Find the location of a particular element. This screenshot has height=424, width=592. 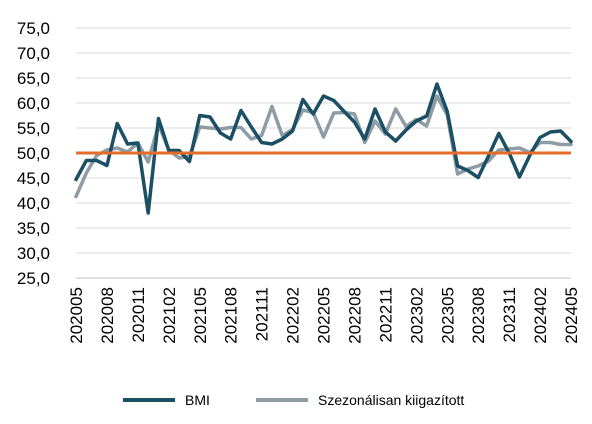

y-tick-label: 60,0 is located at coordinates (33, 103).